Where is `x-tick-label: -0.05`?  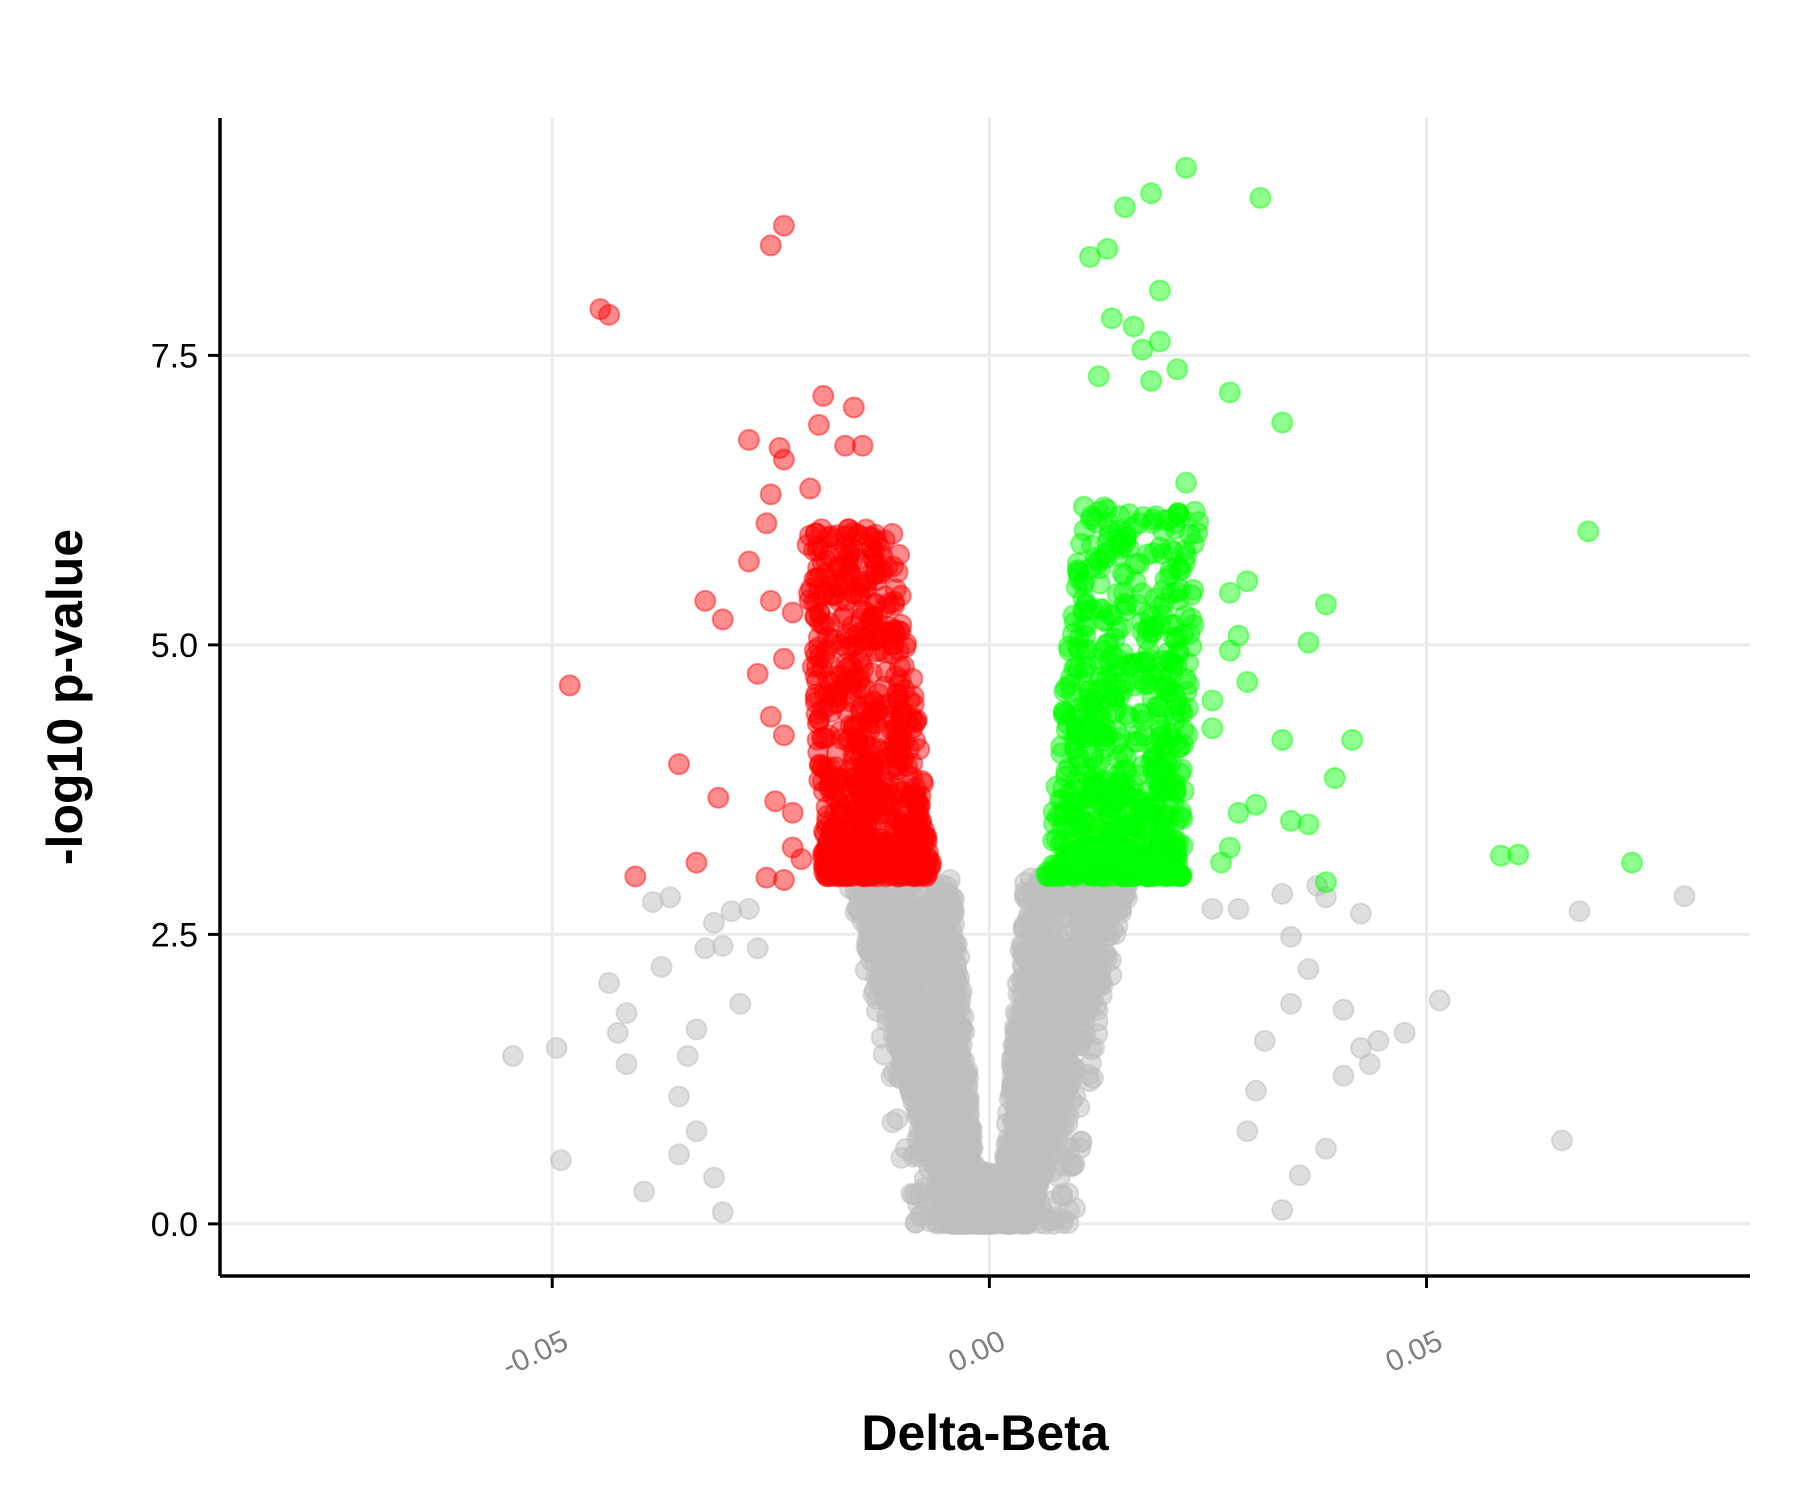
x-tick-label: -0.05 is located at coordinates (535, 1353).